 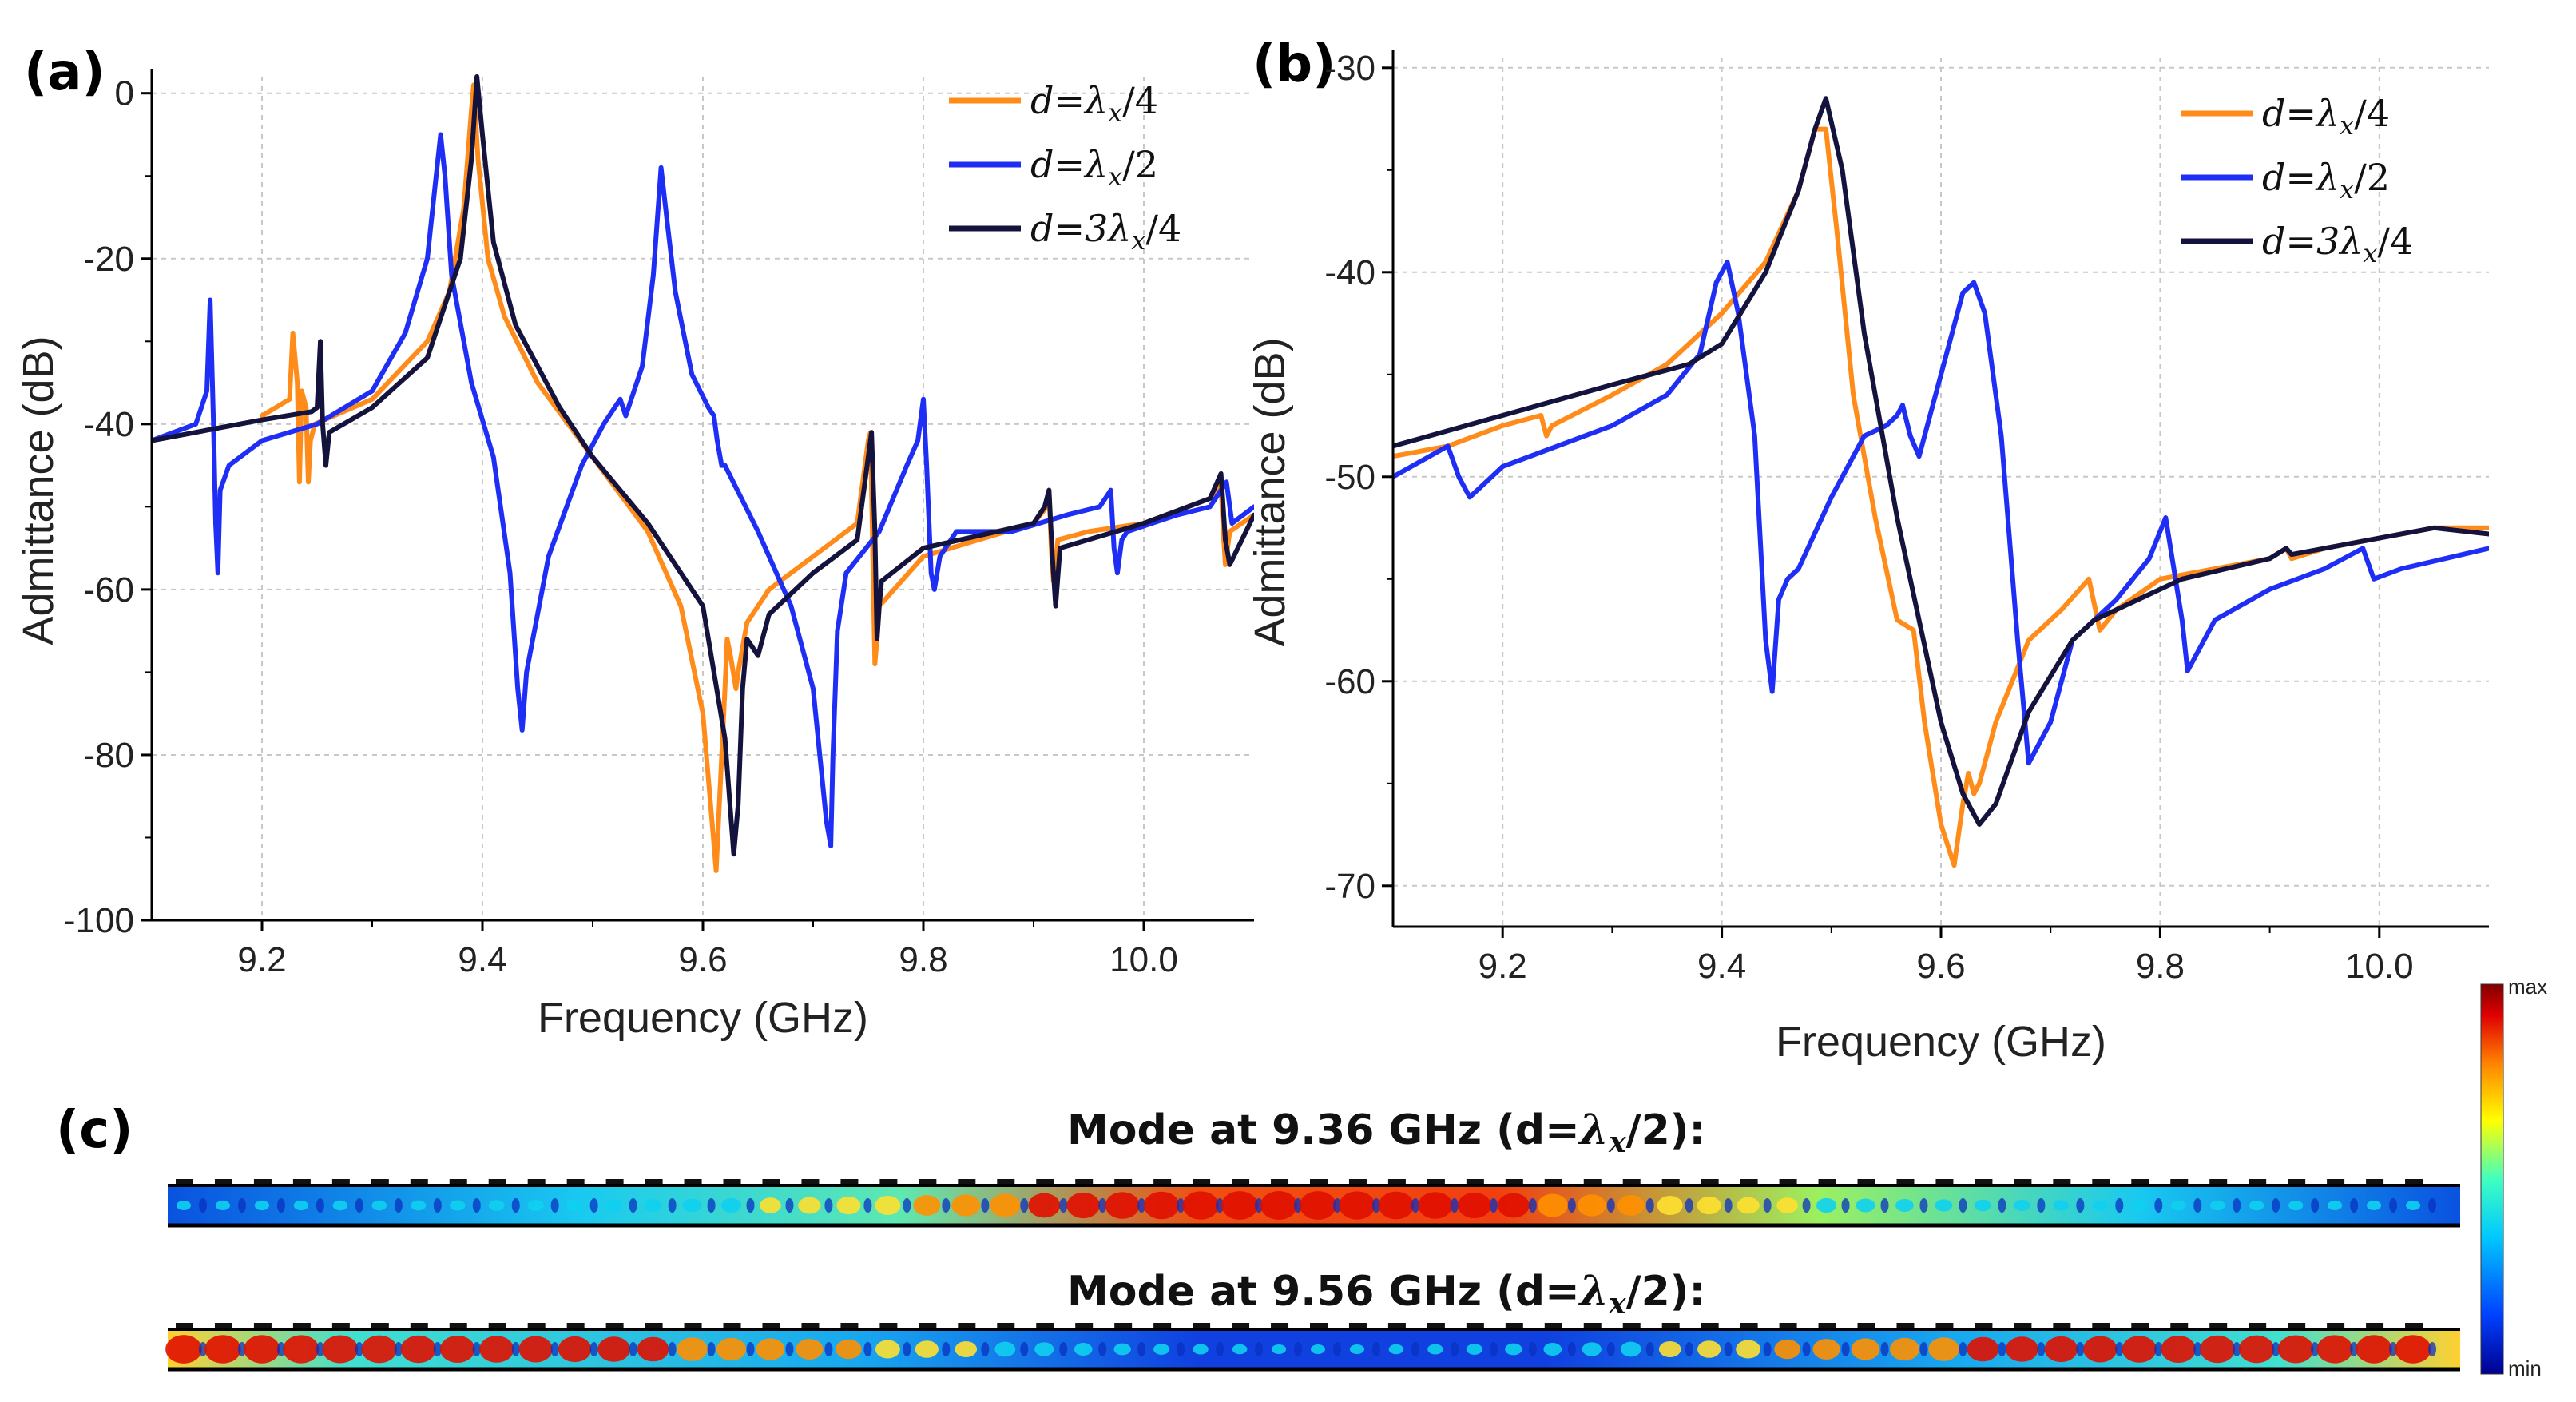 I want to click on x-tick-label-b: 10.0, so click(x=2379, y=966).